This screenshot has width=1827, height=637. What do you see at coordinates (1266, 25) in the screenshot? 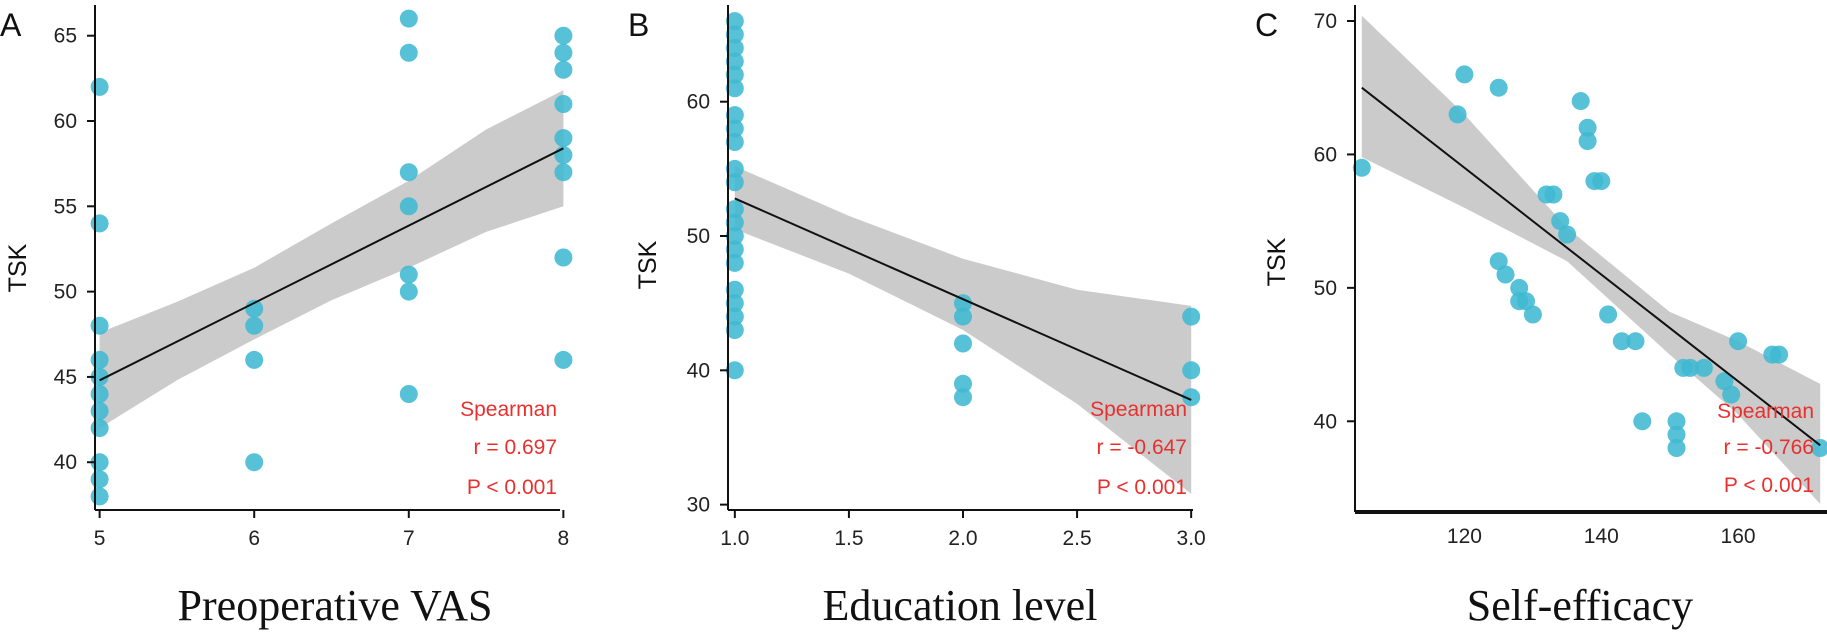
I see `panel-letter: C` at bounding box center [1266, 25].